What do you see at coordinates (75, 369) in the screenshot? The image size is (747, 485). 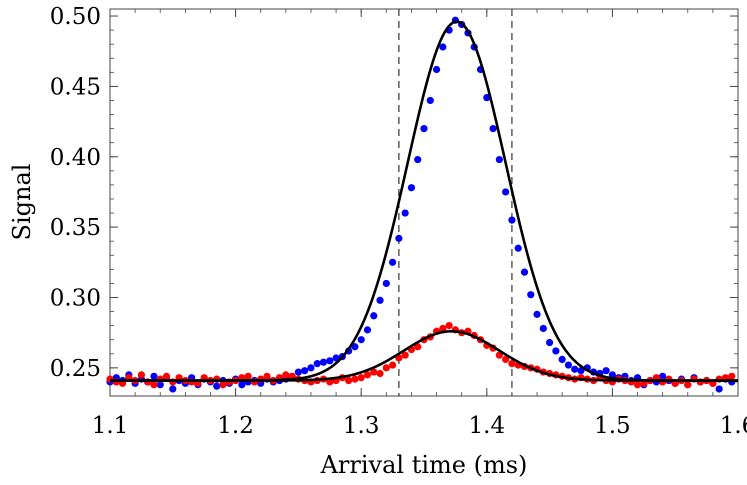 I see `y-tick-label-0: 0.25` at bounding box center [75, 369].